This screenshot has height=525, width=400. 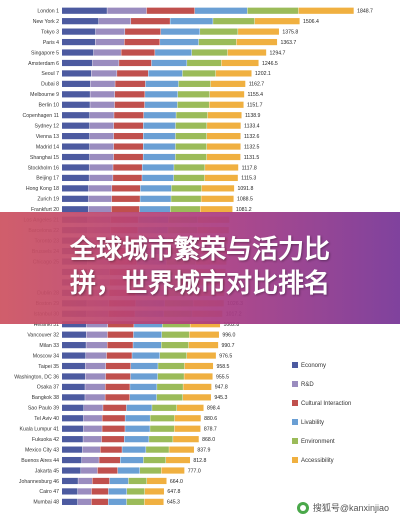 I want to click on value-label: 878.7, so click(x=210, y=430).